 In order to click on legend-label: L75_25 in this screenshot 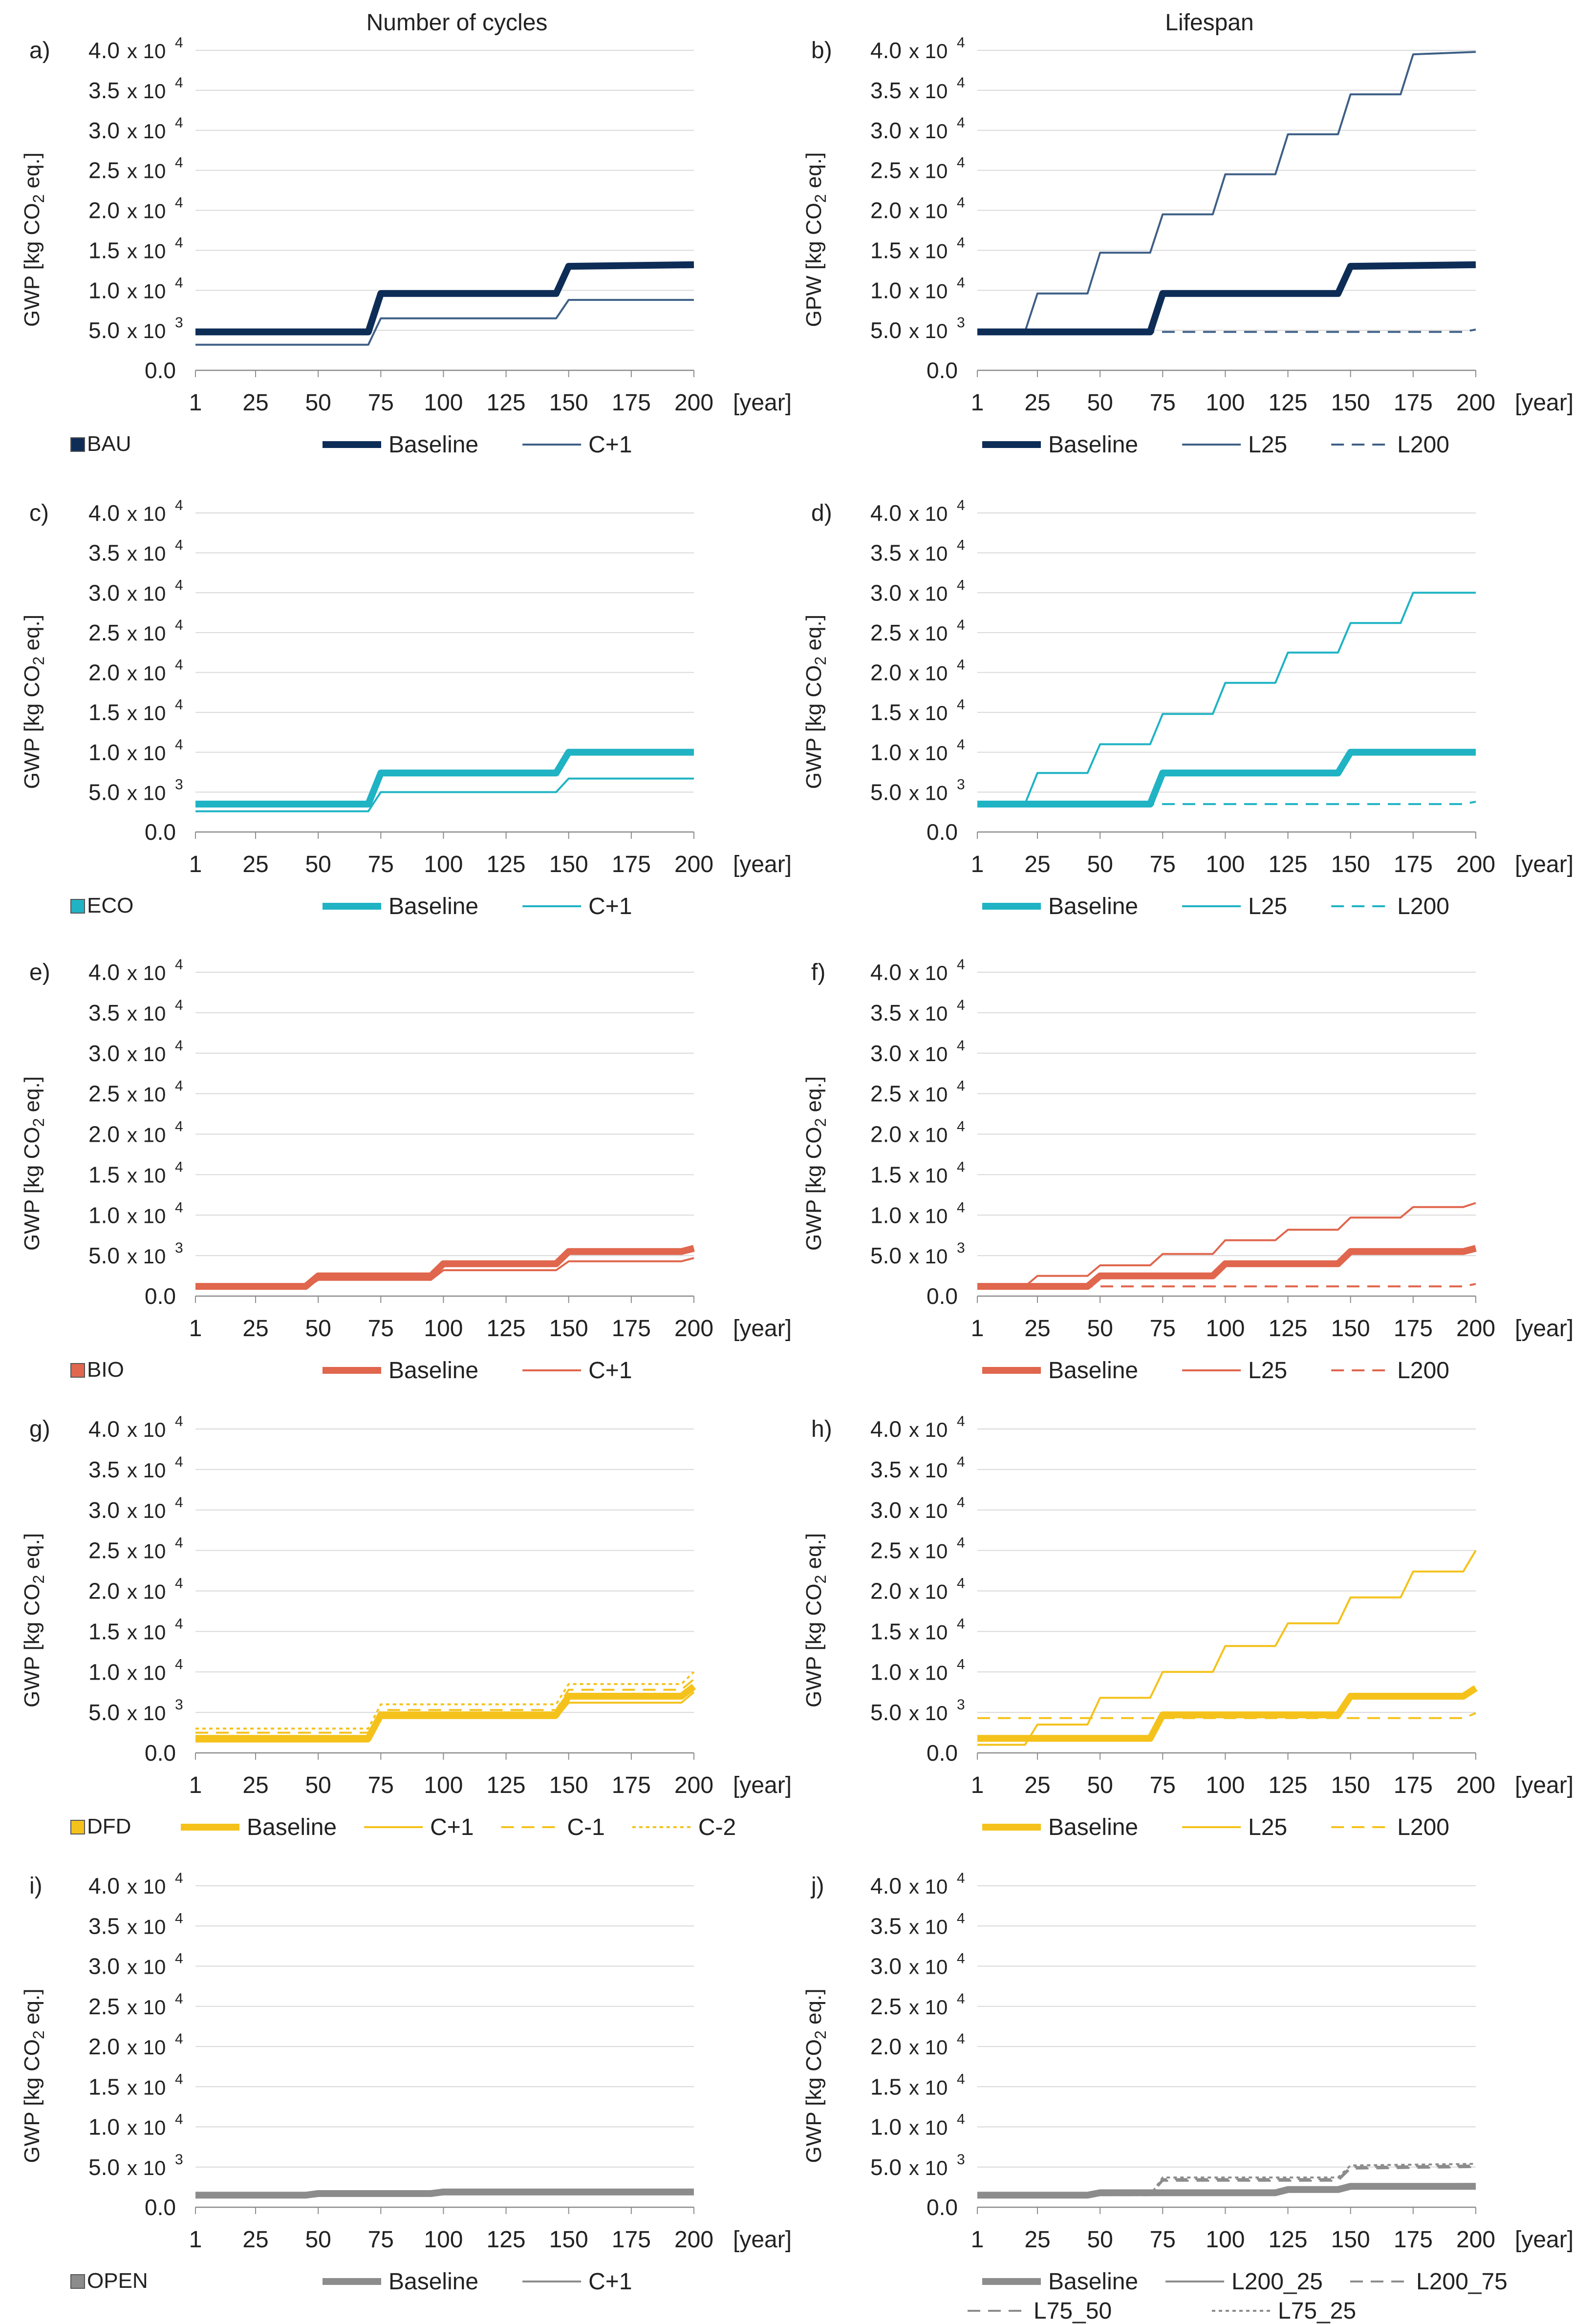, I will do `click(1317, 2311)`.